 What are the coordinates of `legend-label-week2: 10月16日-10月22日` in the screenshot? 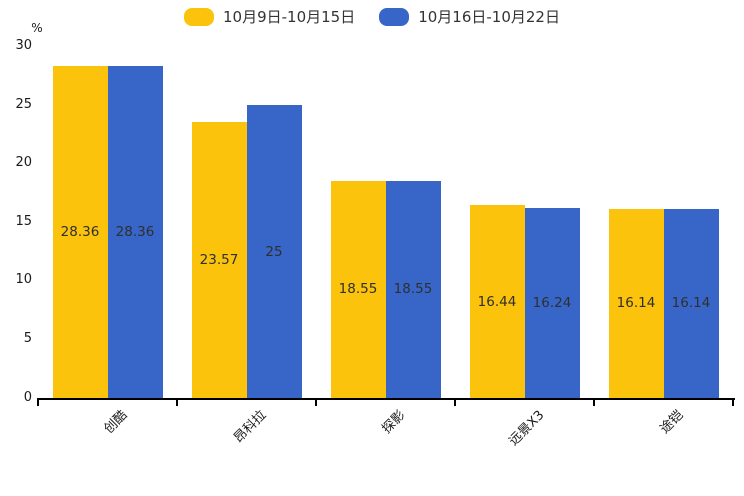 It's located at (489, 17).